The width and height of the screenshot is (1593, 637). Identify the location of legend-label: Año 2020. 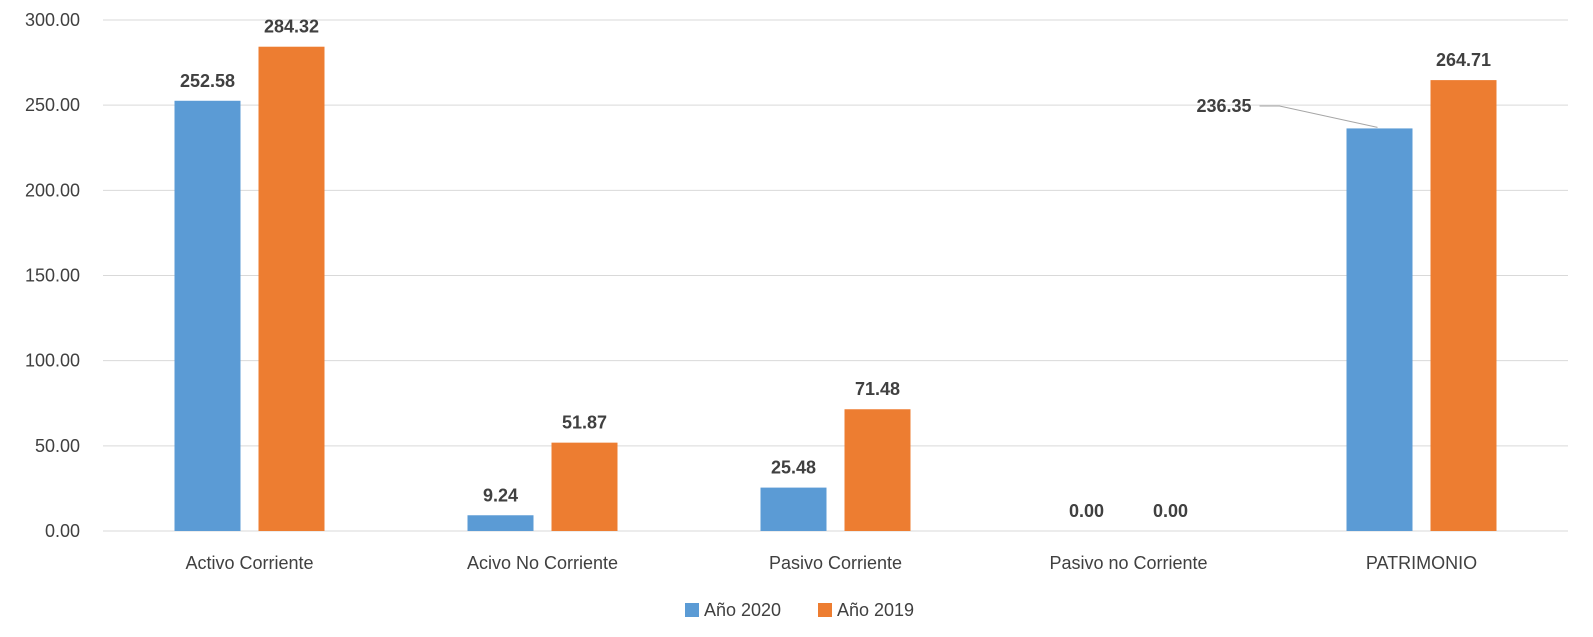
(742, 610).